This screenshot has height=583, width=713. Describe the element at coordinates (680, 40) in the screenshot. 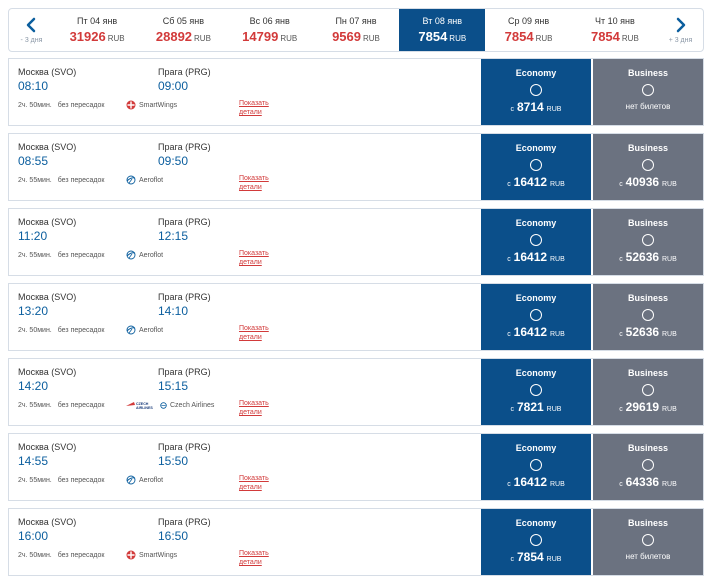

I see `next-days-label: + 3 дня` at that location.